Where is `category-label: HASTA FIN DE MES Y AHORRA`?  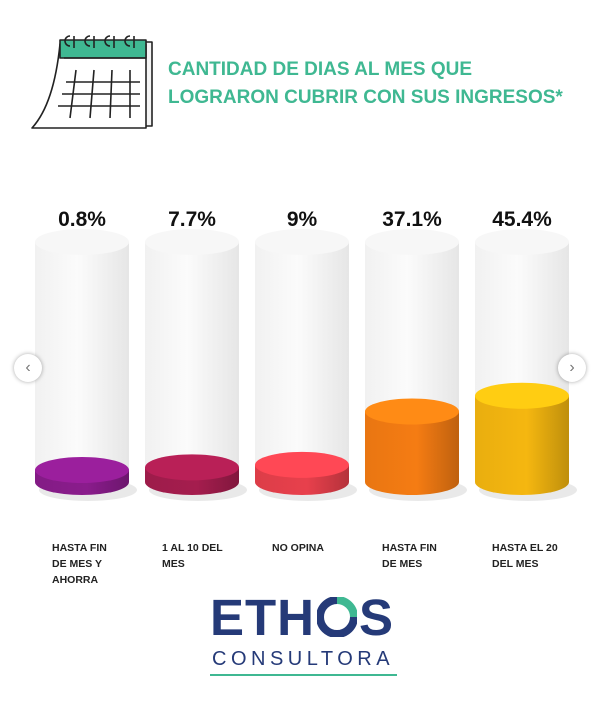
category-label: HASTA FIN DE MES Y AHORRA is located at coordinates (79, 564).